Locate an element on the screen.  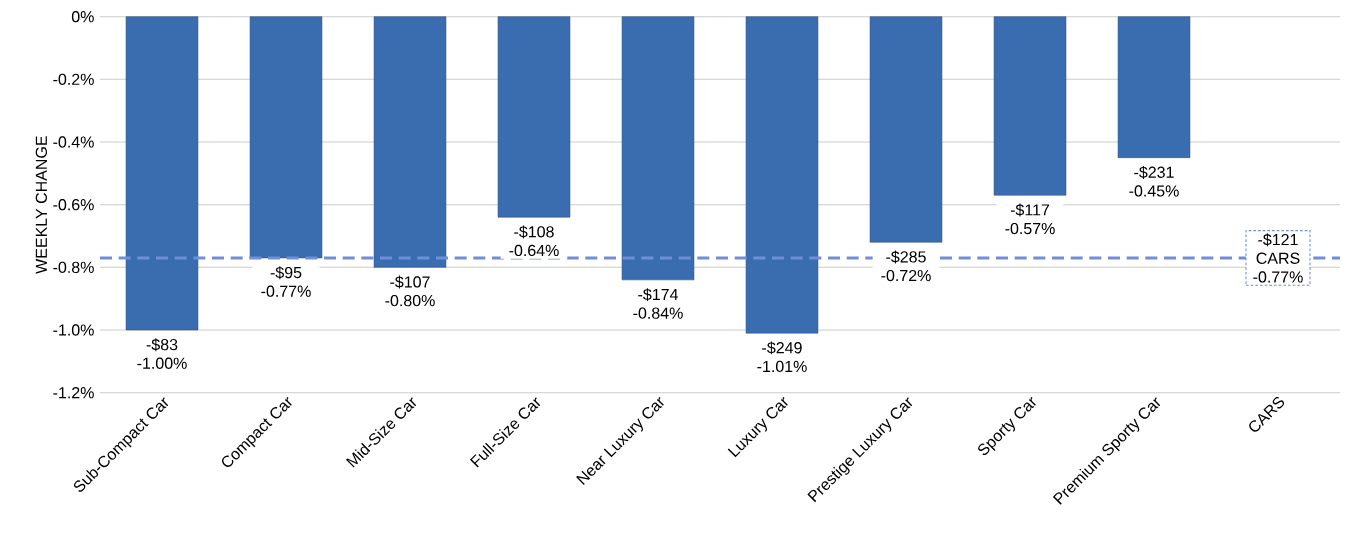
y-tick-label: -1.0% is located at coordinates (73, 330).